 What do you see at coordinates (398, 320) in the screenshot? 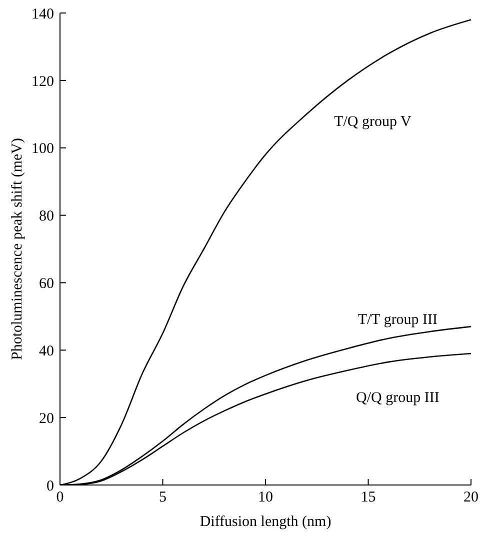
I see `series-label: T/T group III` at bounding box center [398, 320].